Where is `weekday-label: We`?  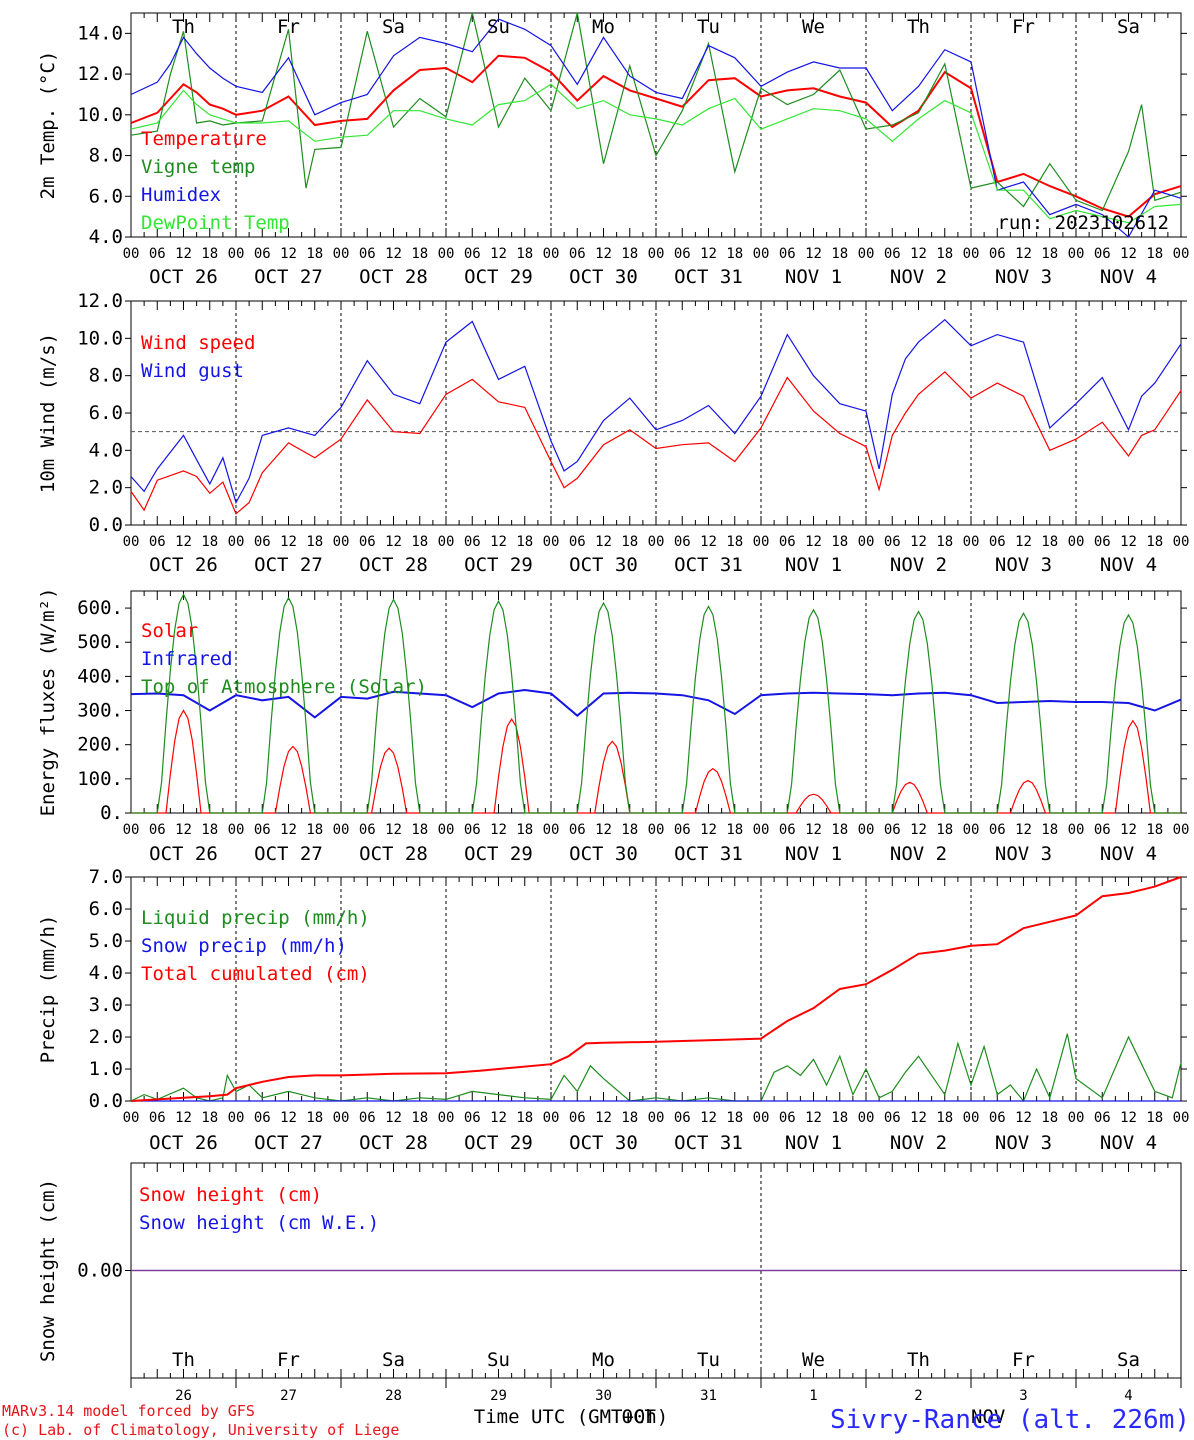
weekday-label: We is located at coordinates (813, 1360).